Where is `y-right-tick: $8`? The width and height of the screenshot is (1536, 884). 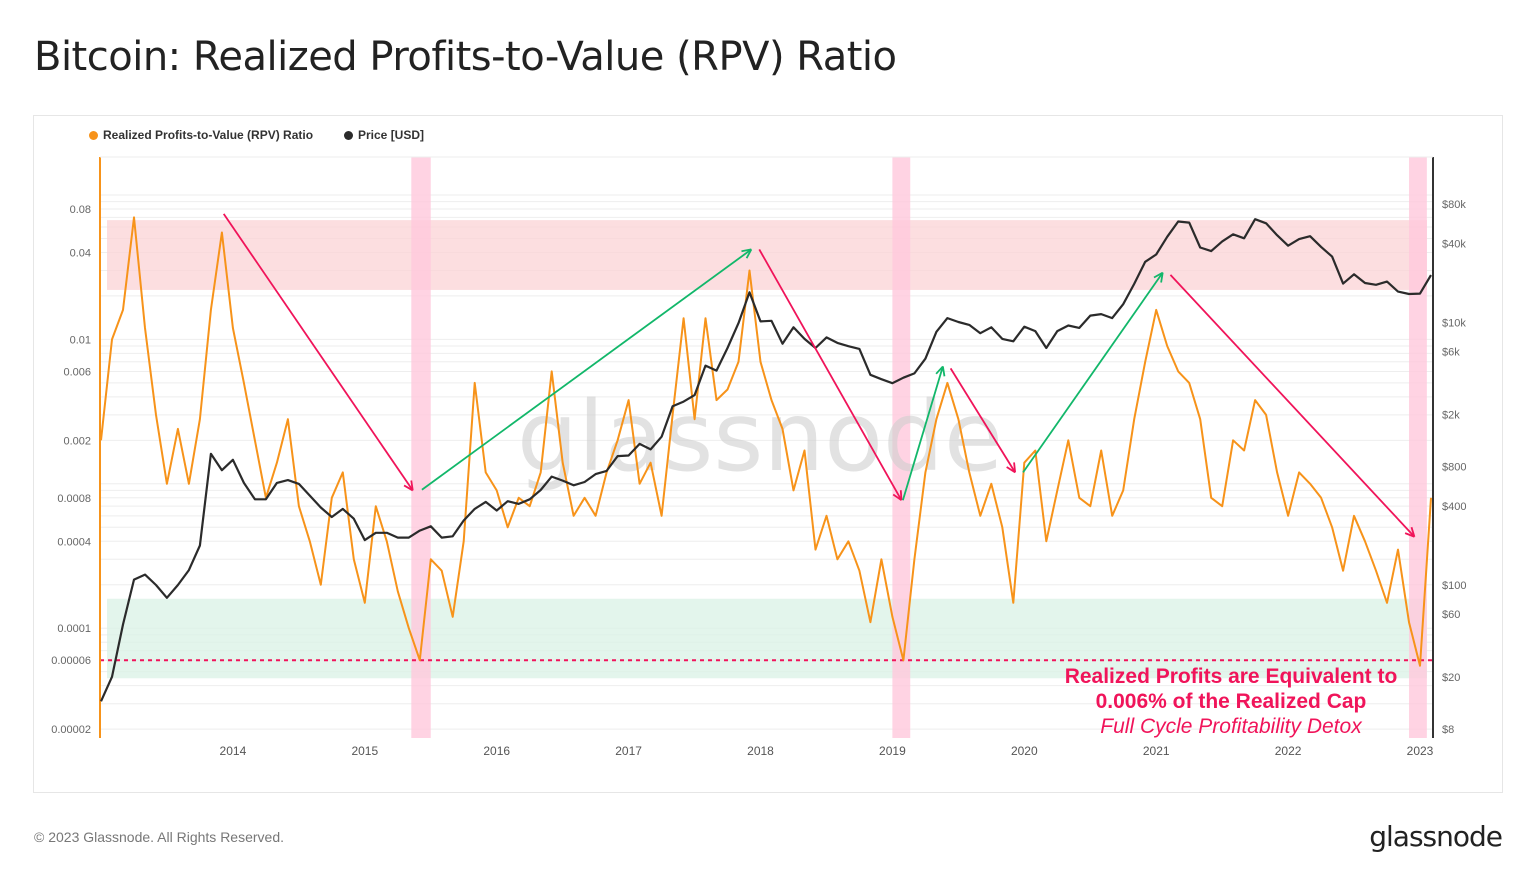 y-right-tick: $8 is located at coordinates (1448, 730).